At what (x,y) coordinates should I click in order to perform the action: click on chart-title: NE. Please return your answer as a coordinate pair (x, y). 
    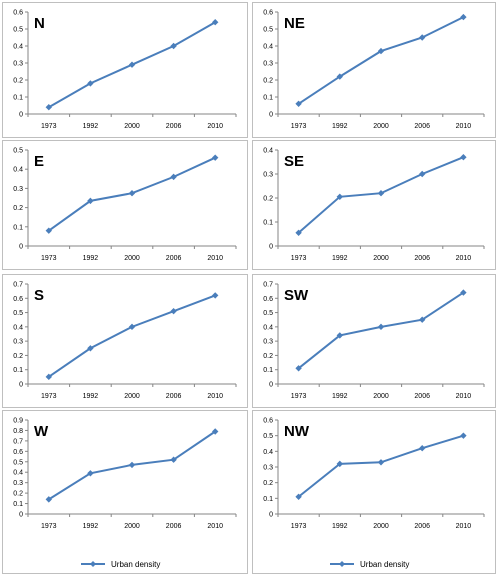
    Looking at the image, I should click on (294, 23).